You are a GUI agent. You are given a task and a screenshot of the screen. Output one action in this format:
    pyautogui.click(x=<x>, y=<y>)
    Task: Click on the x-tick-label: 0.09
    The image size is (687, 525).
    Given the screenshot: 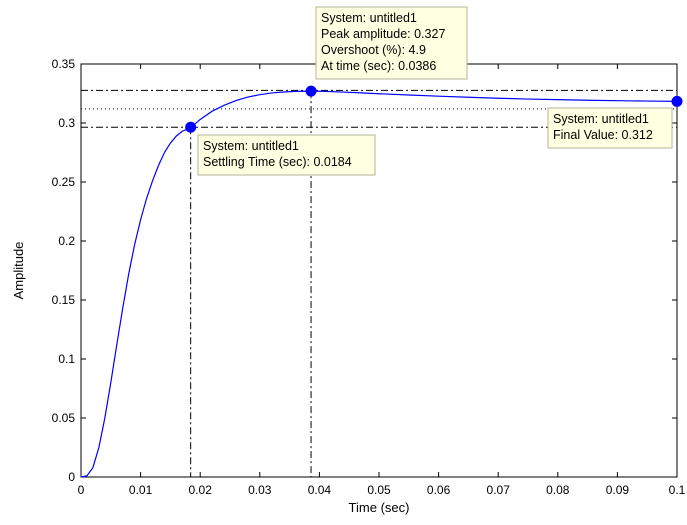 What is the action you would take?
    pyautogui.click(x=618, y=490)
    